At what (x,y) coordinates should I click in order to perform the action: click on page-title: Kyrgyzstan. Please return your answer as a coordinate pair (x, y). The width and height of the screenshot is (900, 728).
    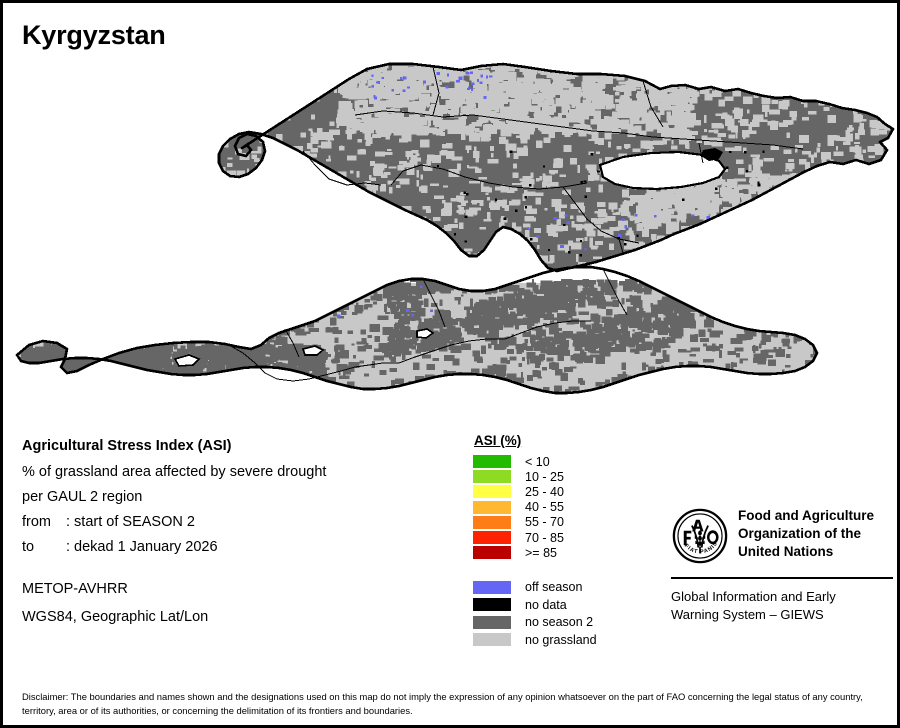
    Looking at the image, I should click on (94, 35).